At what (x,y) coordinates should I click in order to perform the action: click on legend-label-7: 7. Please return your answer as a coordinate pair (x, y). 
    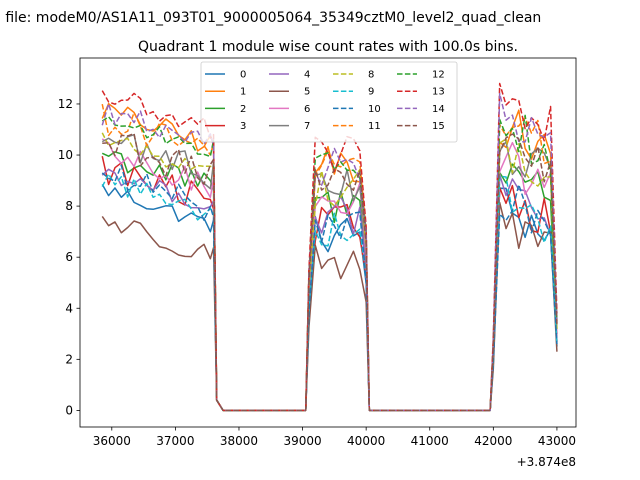
    Looking at the image, I should click on (307, 126).